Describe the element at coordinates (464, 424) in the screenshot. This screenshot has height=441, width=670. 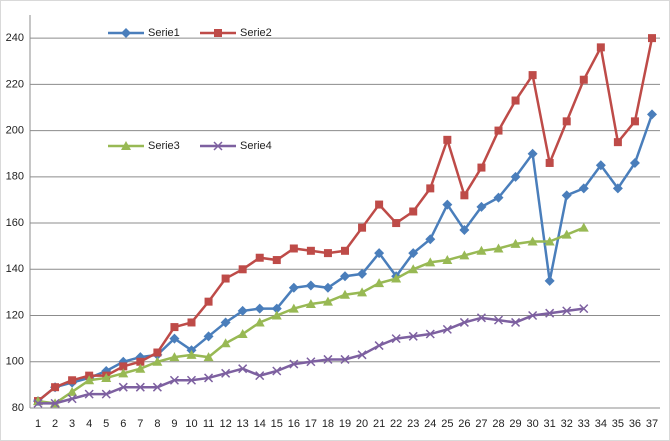
I see `x-tick-label: 26` at that location.